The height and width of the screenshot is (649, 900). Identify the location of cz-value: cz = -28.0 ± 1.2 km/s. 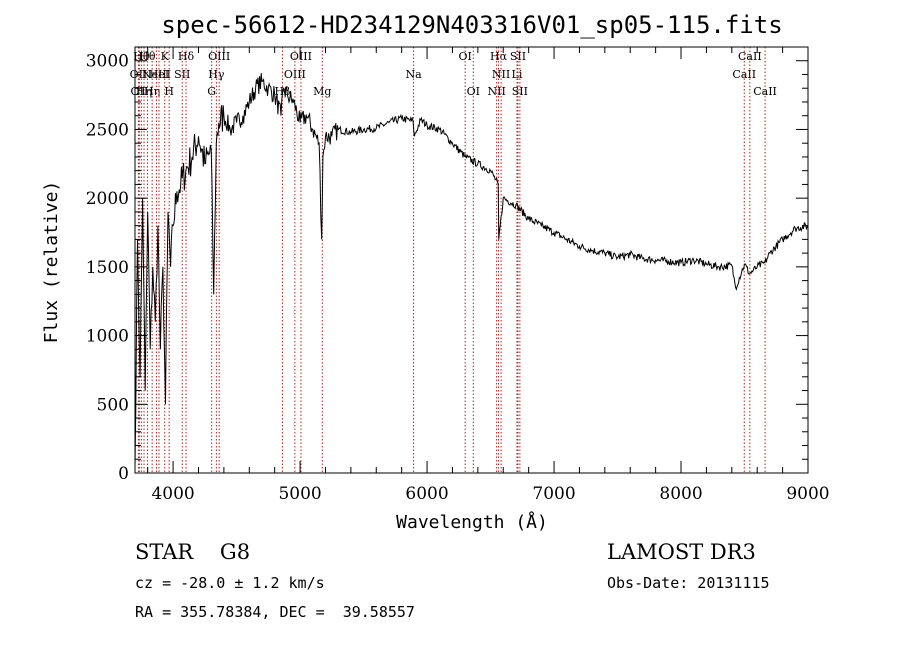
(230, 583).